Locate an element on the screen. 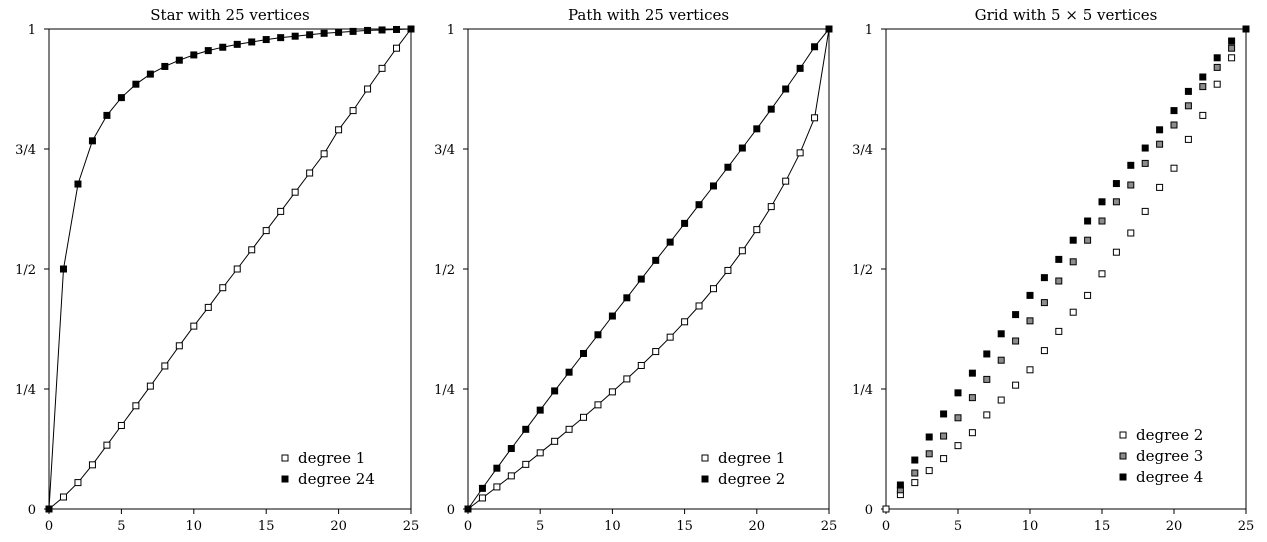  legend-label: degree 3 is located at coordinates (1169, 456).